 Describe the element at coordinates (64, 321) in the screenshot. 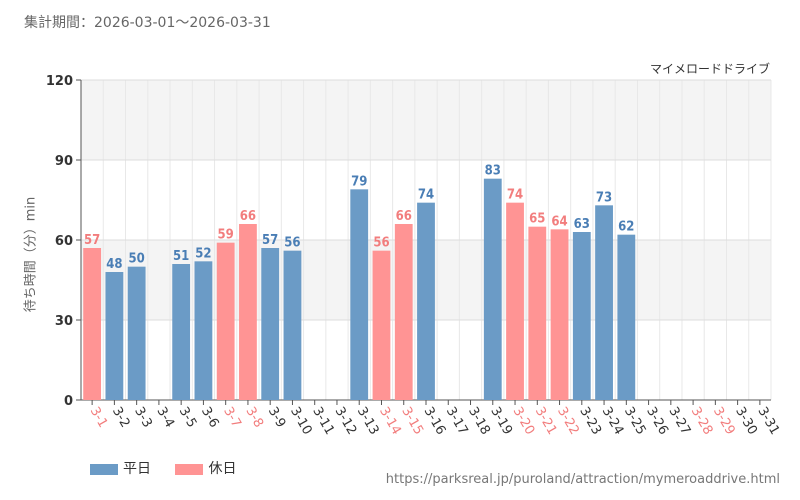

I see `y-tick-label: 30` at that location.